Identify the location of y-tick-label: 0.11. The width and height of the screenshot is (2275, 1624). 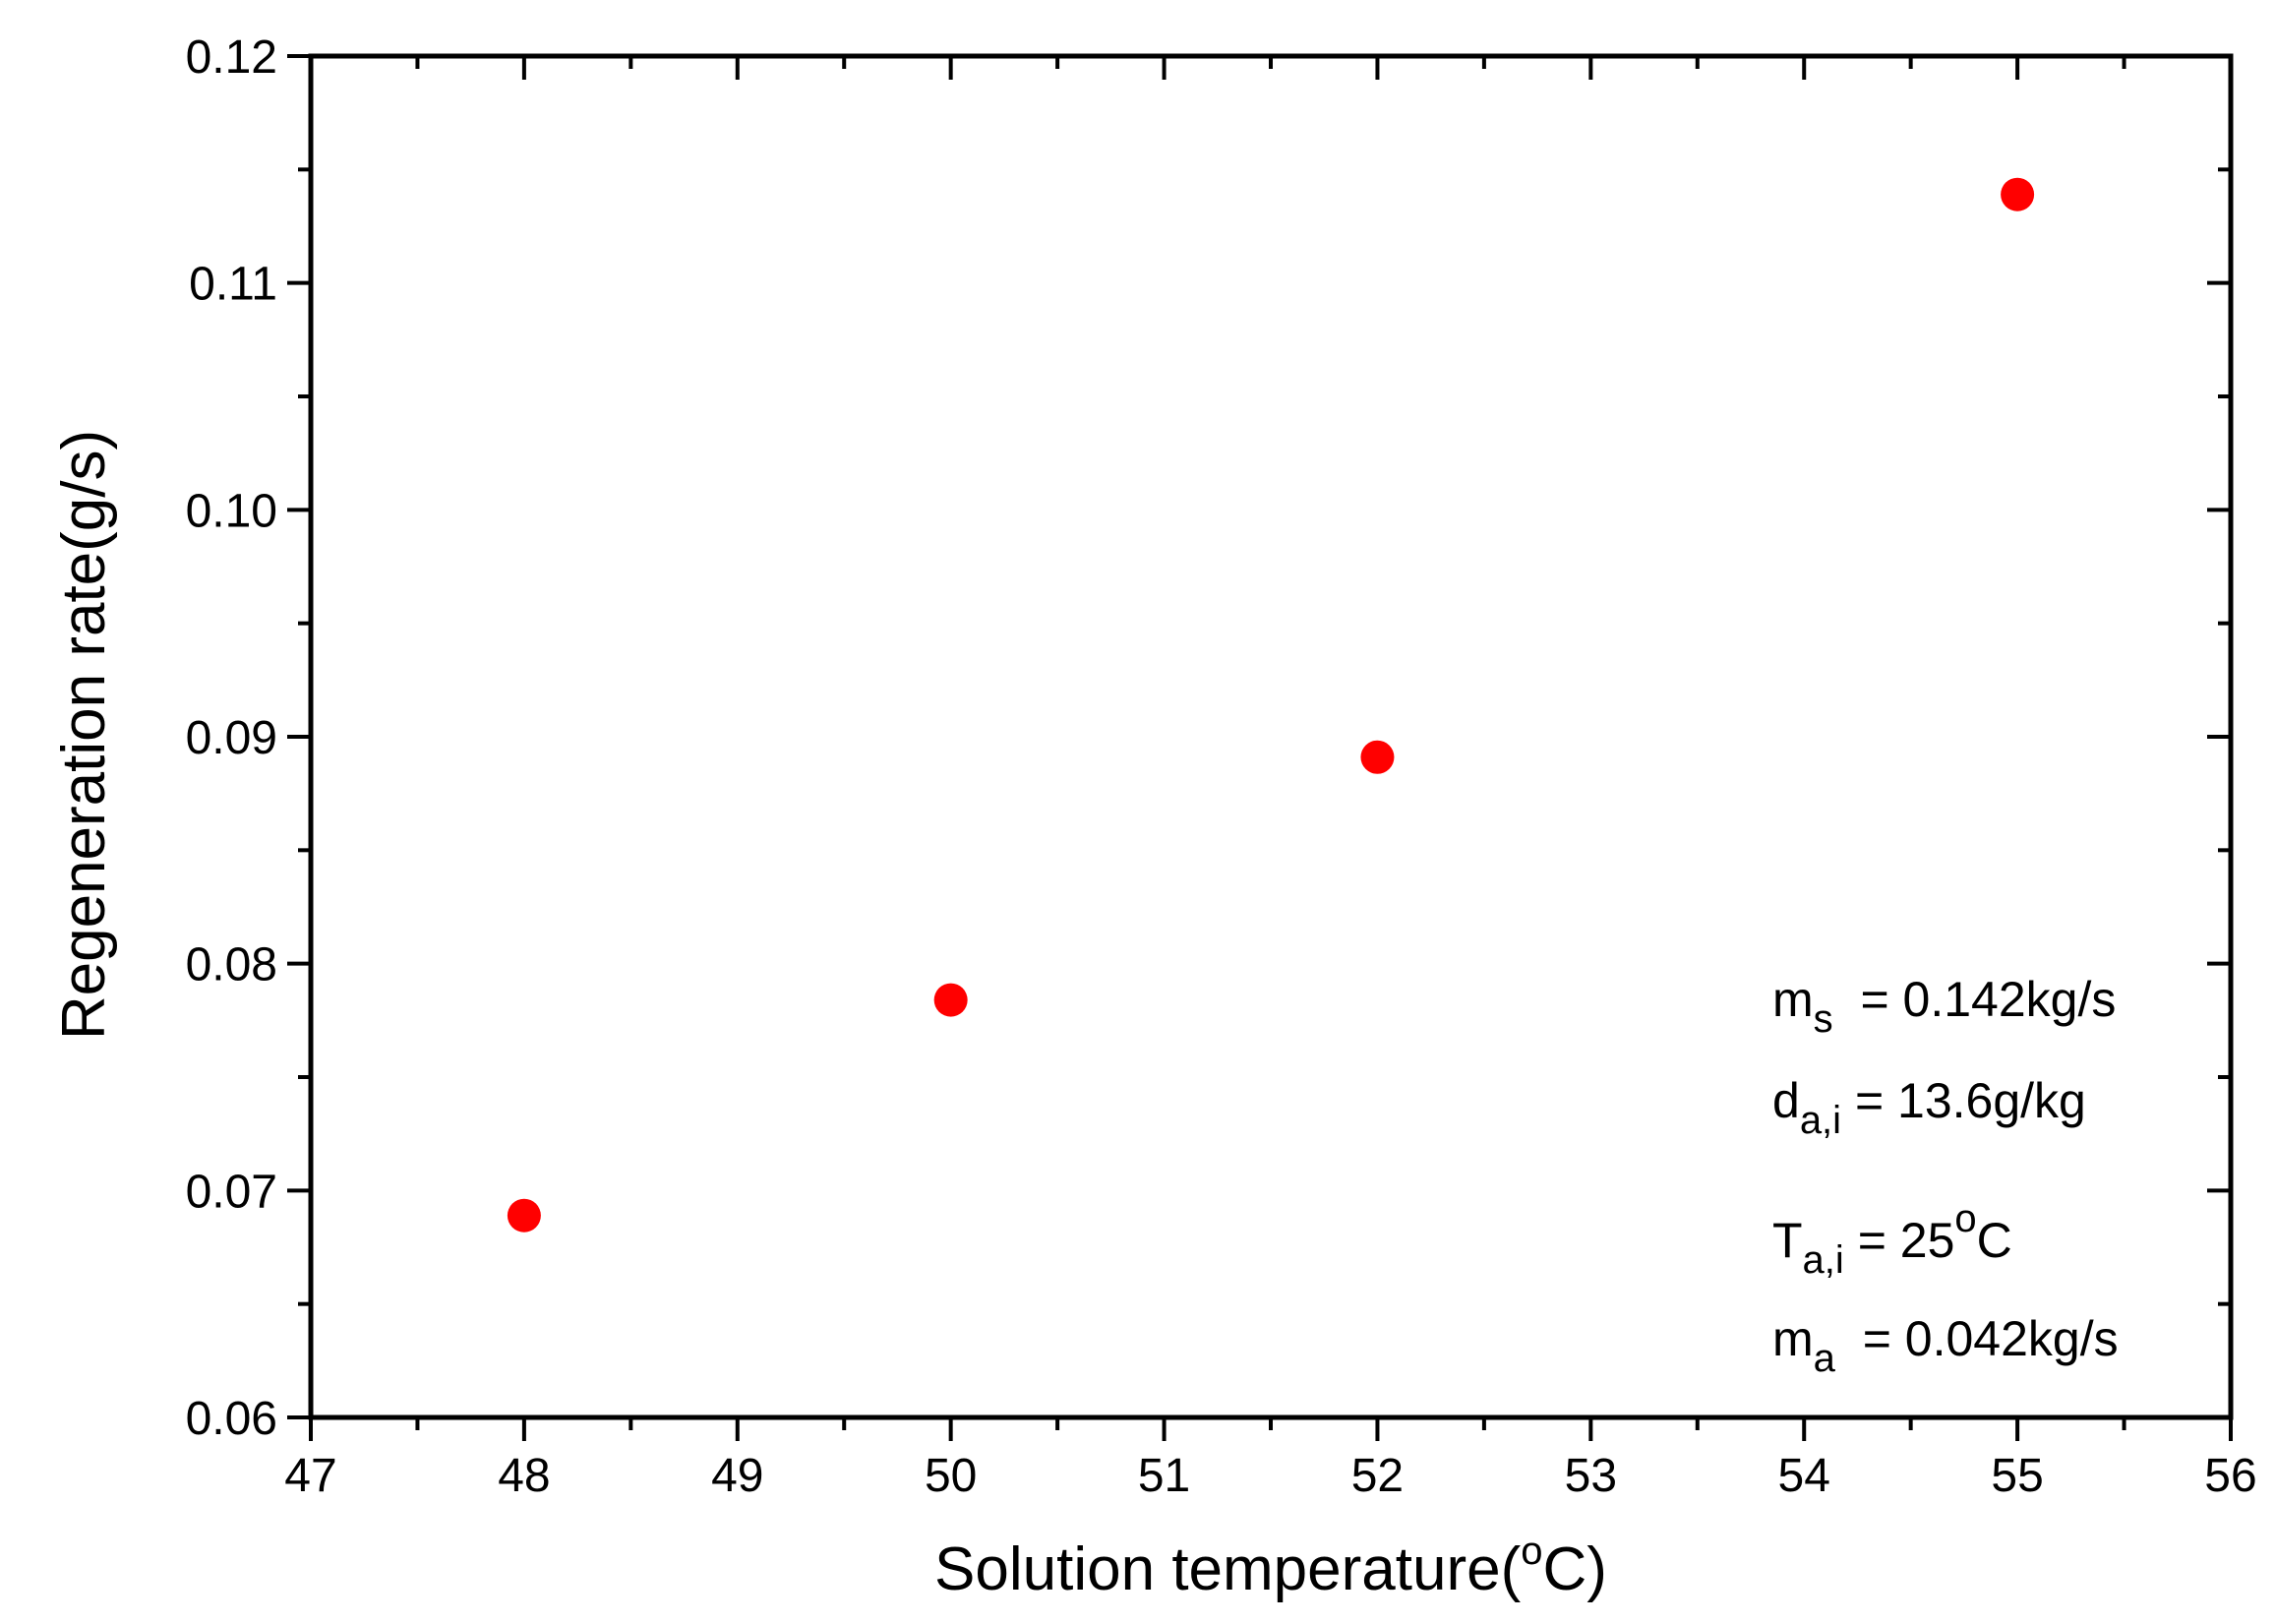
(233, 285).